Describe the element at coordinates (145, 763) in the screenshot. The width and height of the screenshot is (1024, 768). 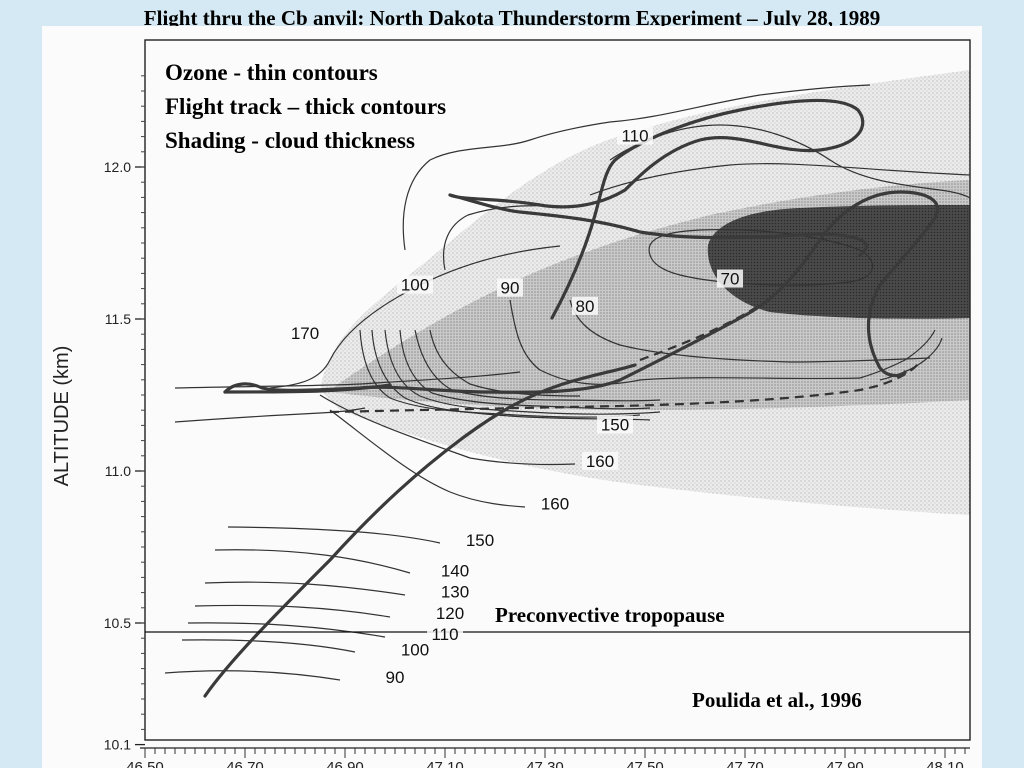
I see `x-tick-label: 46.50` at that location.